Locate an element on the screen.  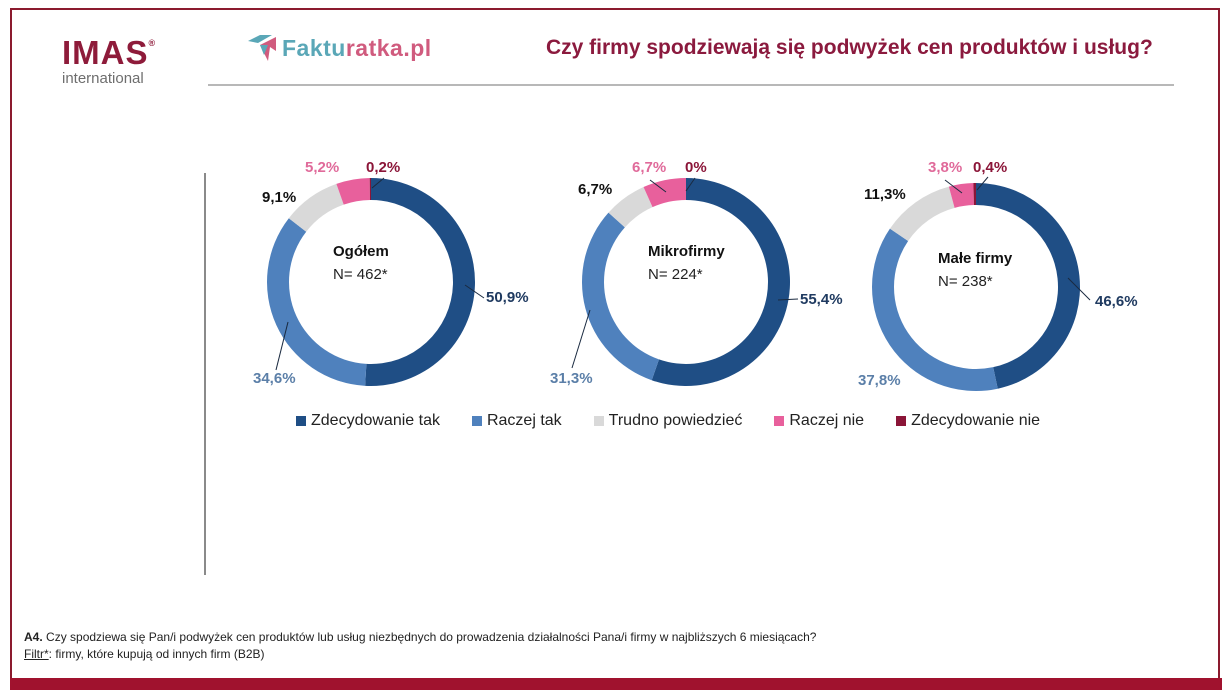
donut-chart-mikrofirmy: 55,4% 31,3% 6,7% 6,7% 0% Mikrofirmy N= 224* is located at coordinates (696, 273).